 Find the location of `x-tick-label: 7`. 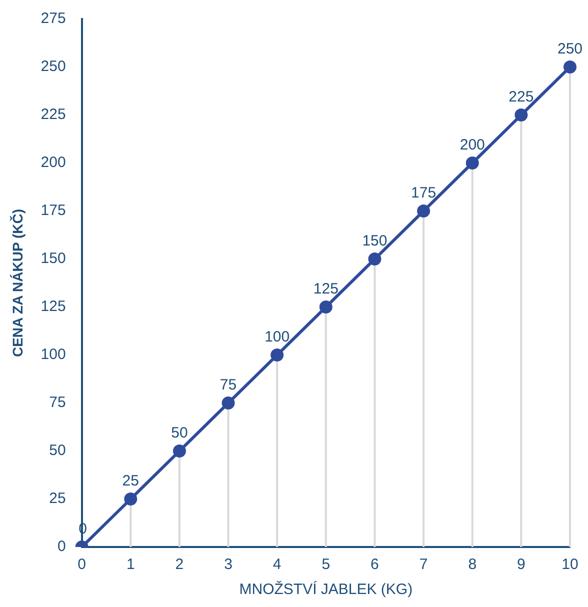

x-tick-label: 7 is located at coordinates (423, 565).